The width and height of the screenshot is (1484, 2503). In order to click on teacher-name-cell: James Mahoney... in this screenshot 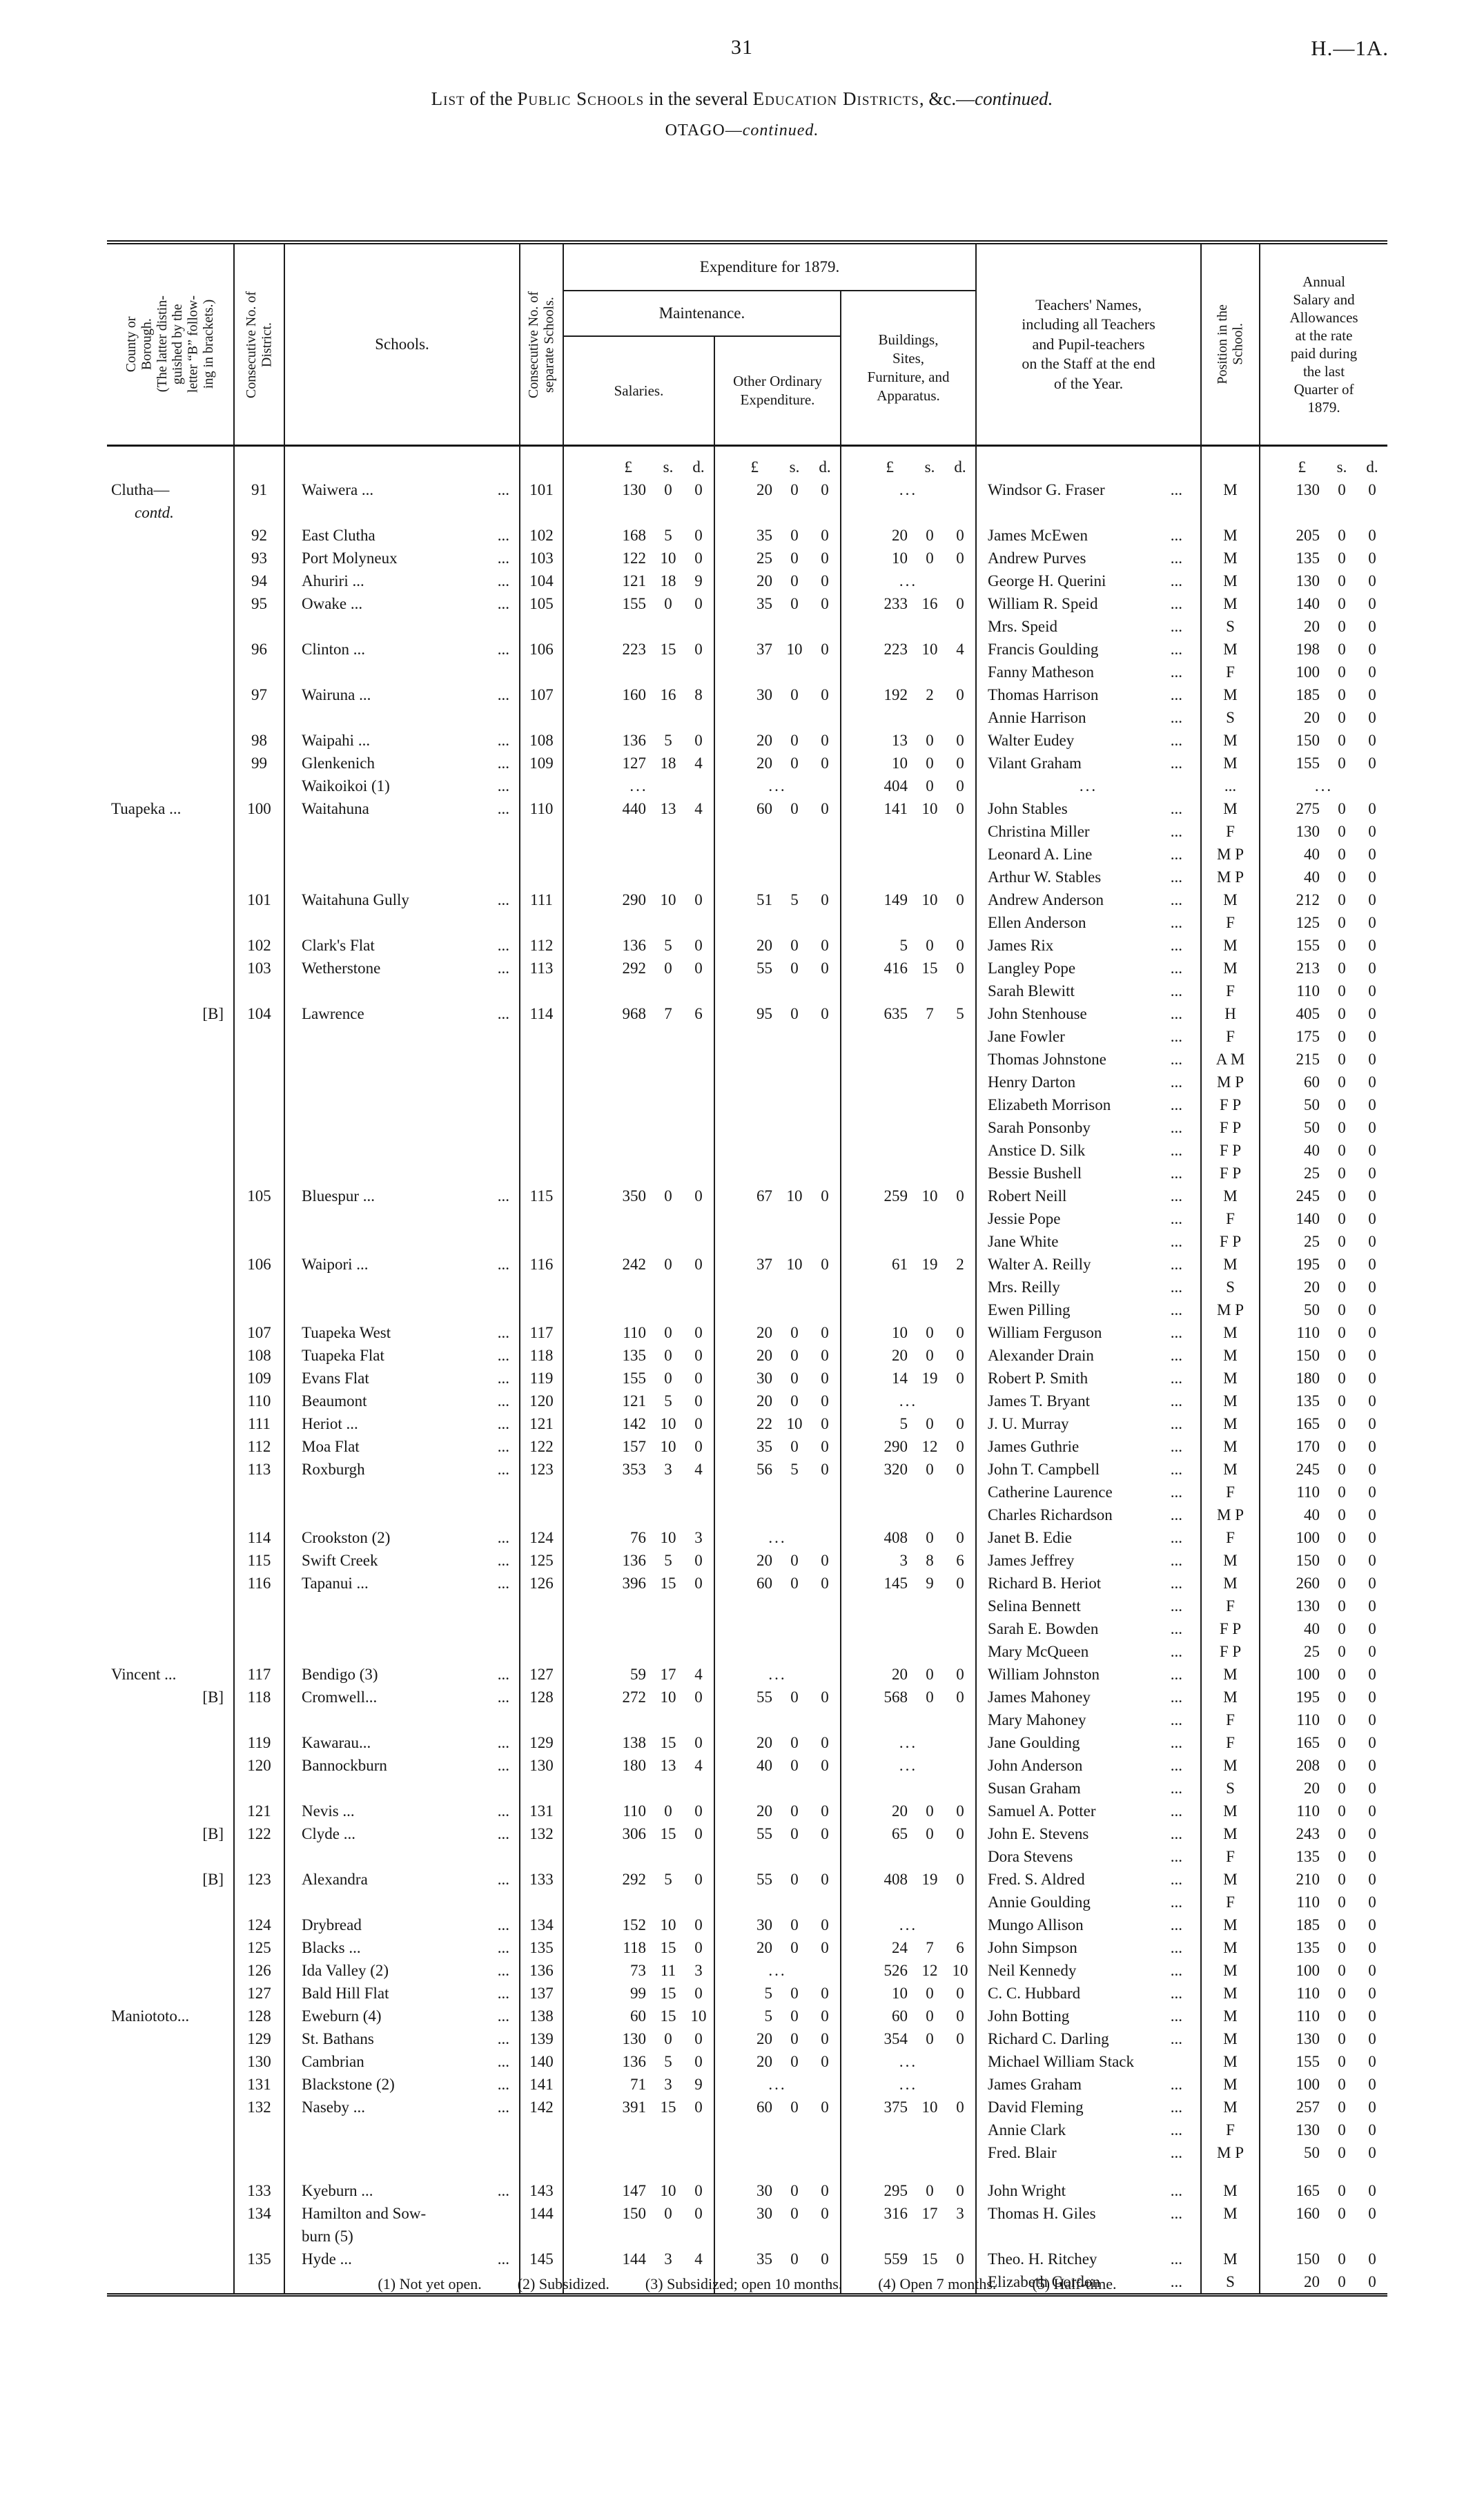, I will do `click(1089, 1697)`.